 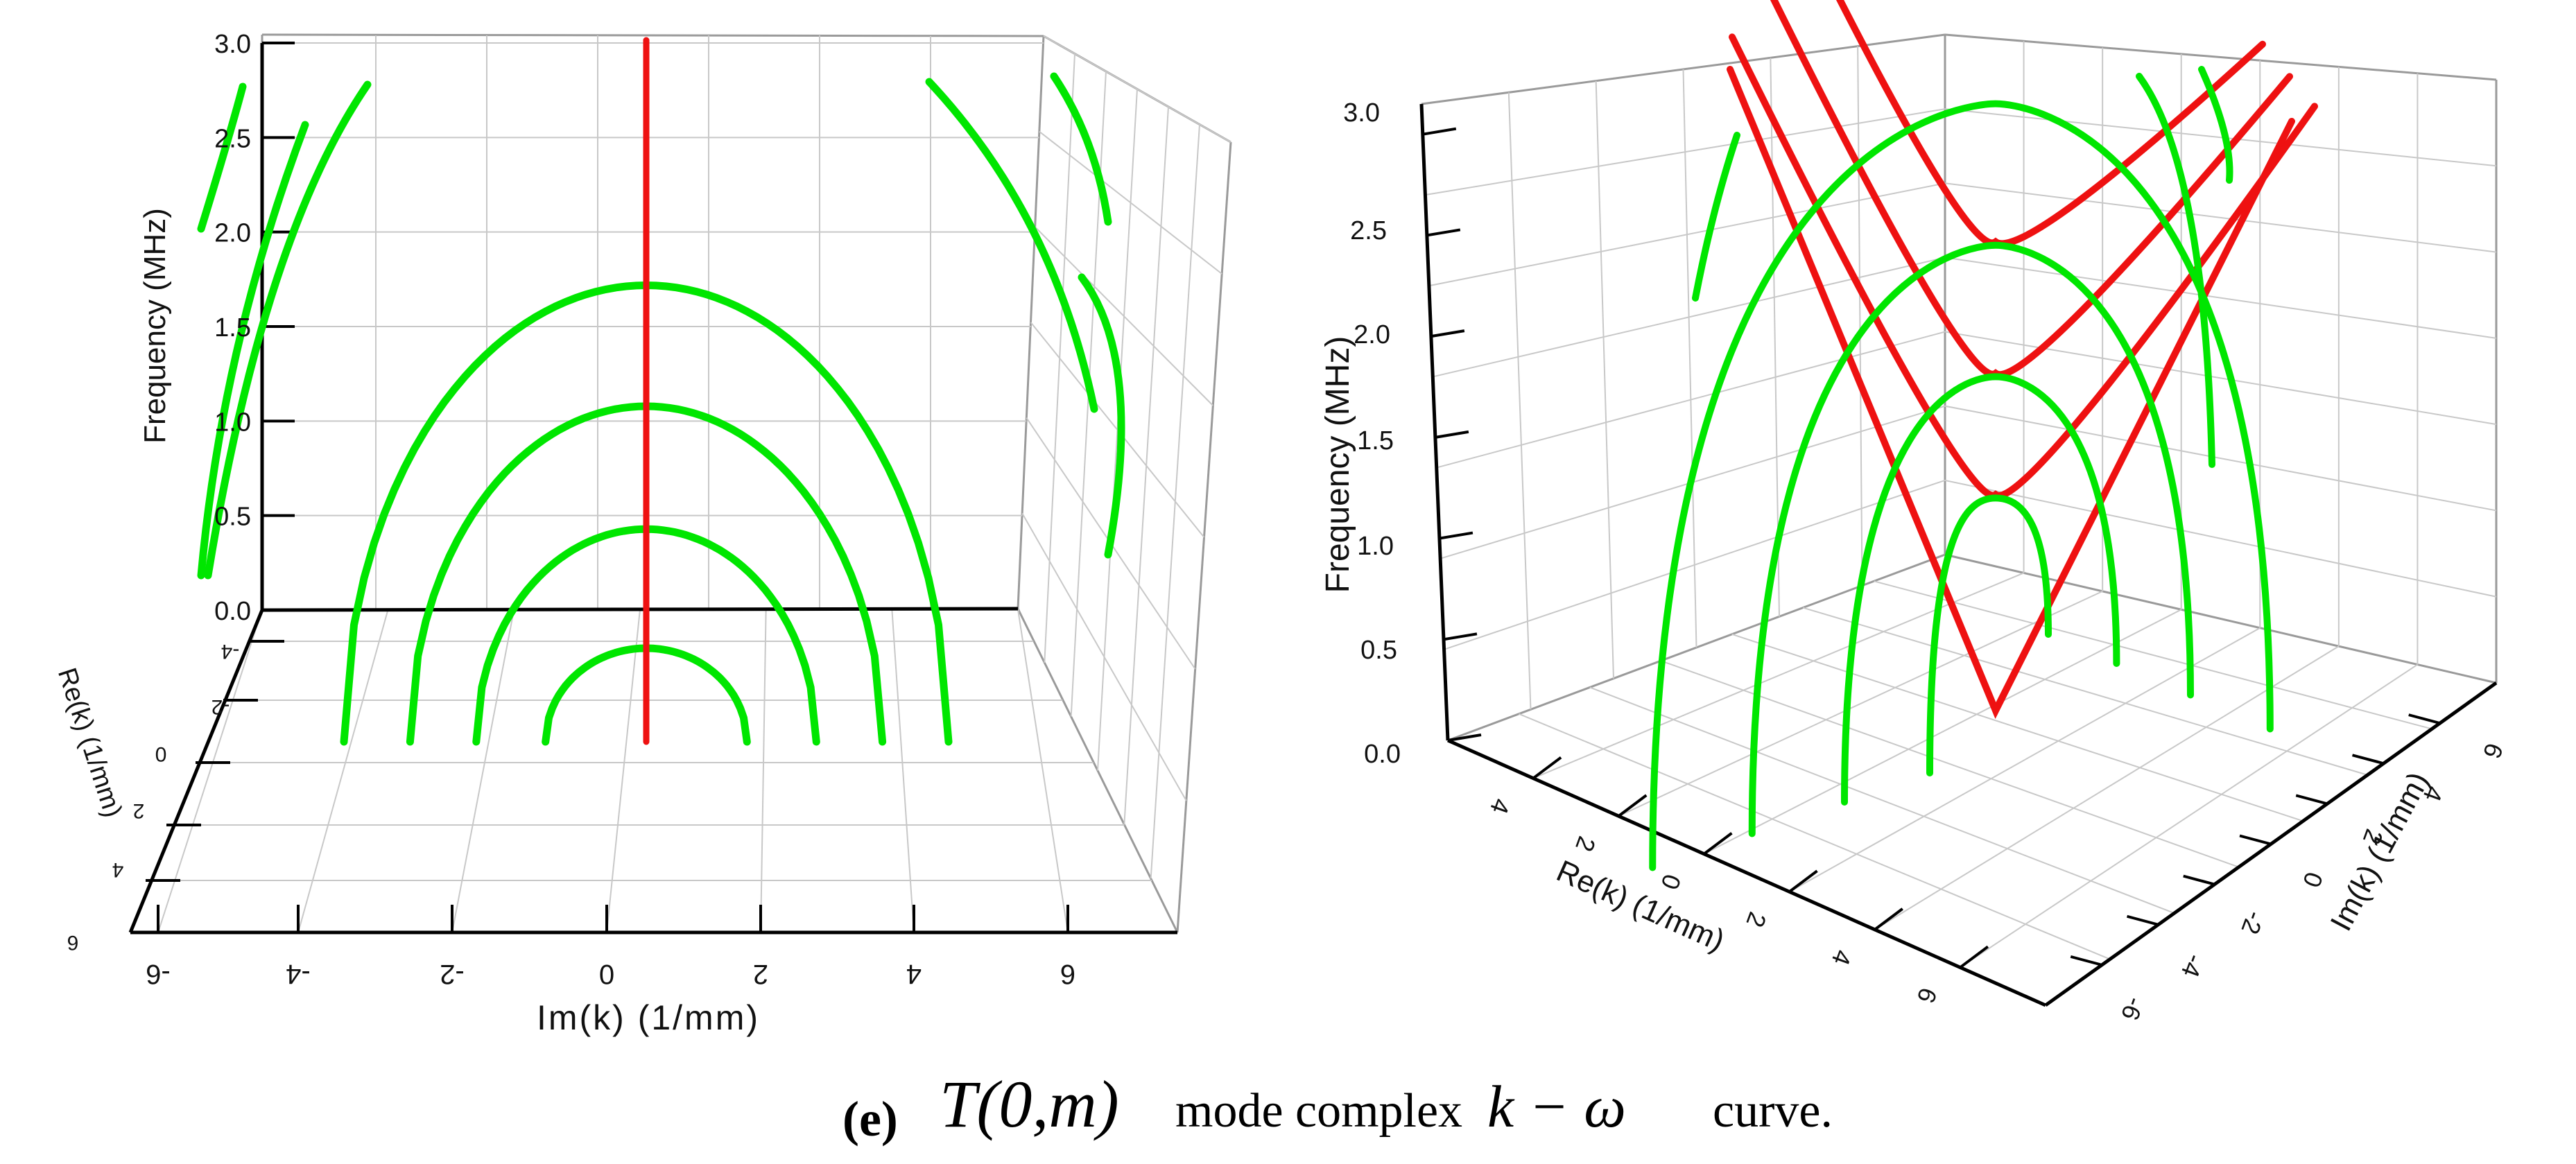 I want to click on chart-right-z-tick-6: 3.0, so click(x=1361, y=113).